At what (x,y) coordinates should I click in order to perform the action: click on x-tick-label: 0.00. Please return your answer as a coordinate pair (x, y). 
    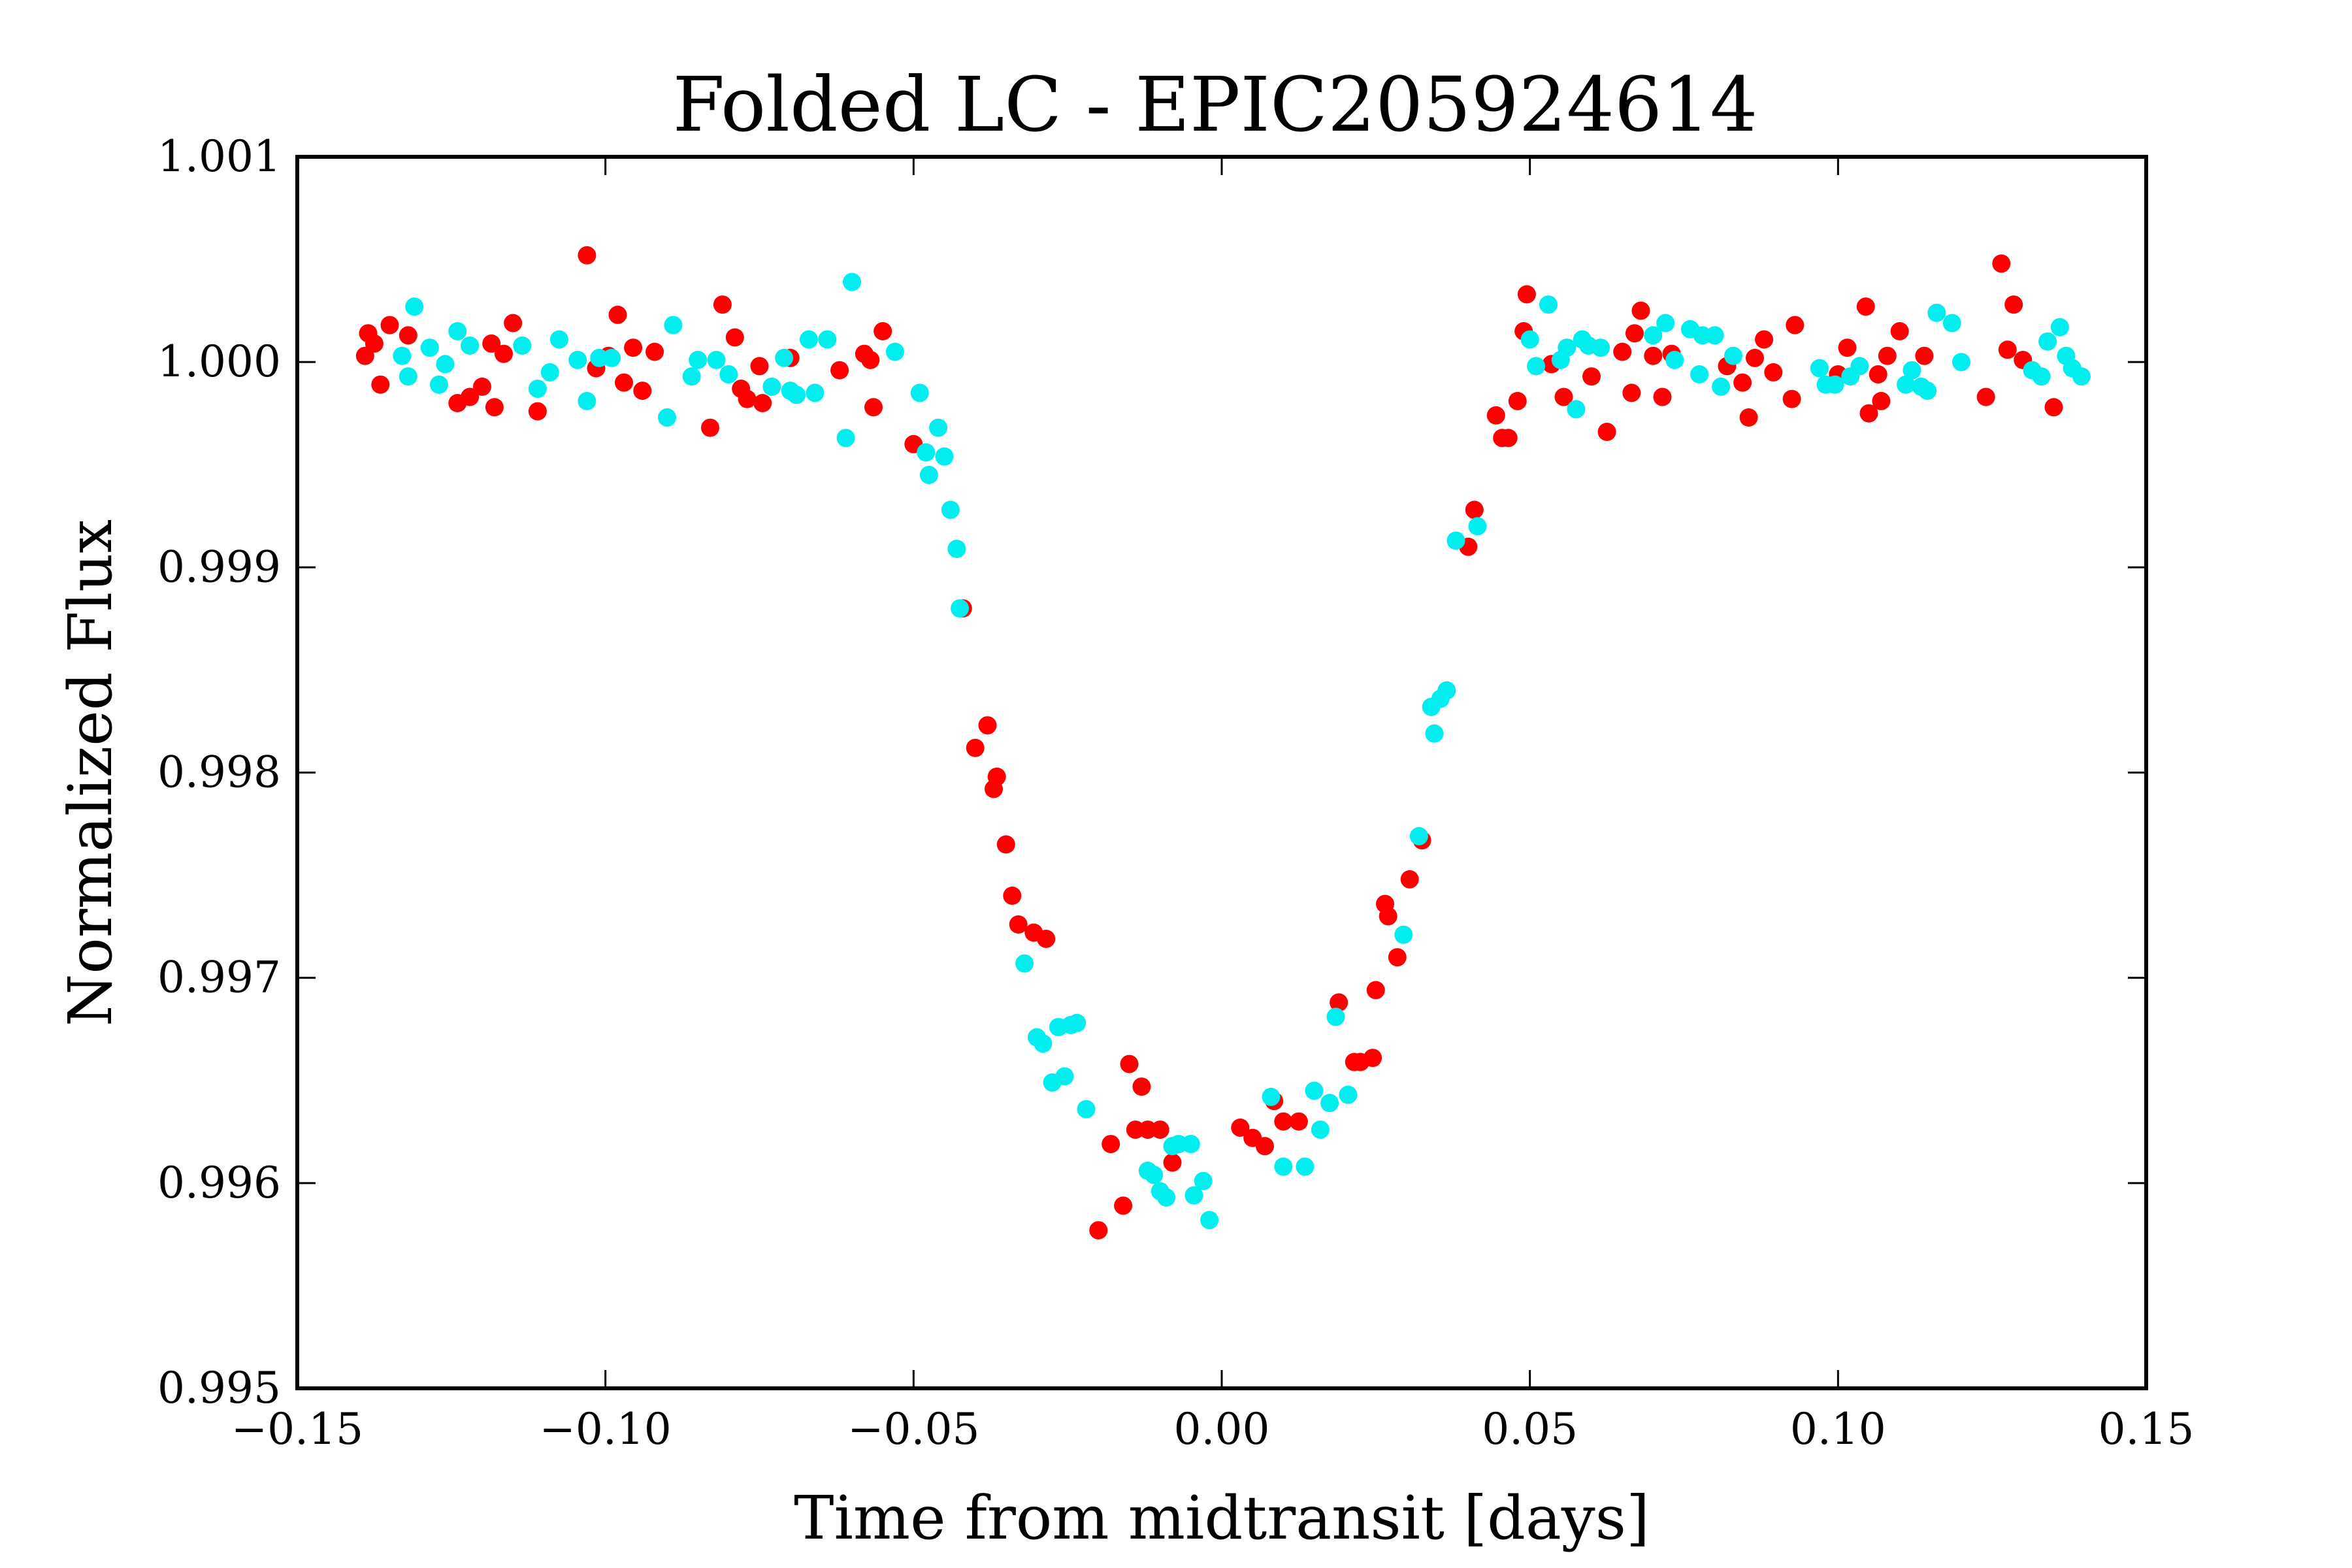
    Looking at the image, I should click on (1222, 1429).